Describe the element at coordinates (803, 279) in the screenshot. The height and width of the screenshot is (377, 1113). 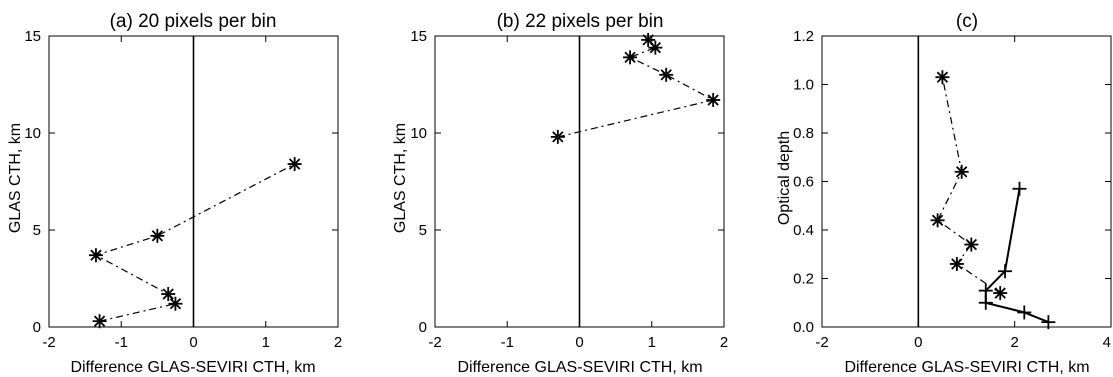
I see `y-tick-label: 0.2` at that location.